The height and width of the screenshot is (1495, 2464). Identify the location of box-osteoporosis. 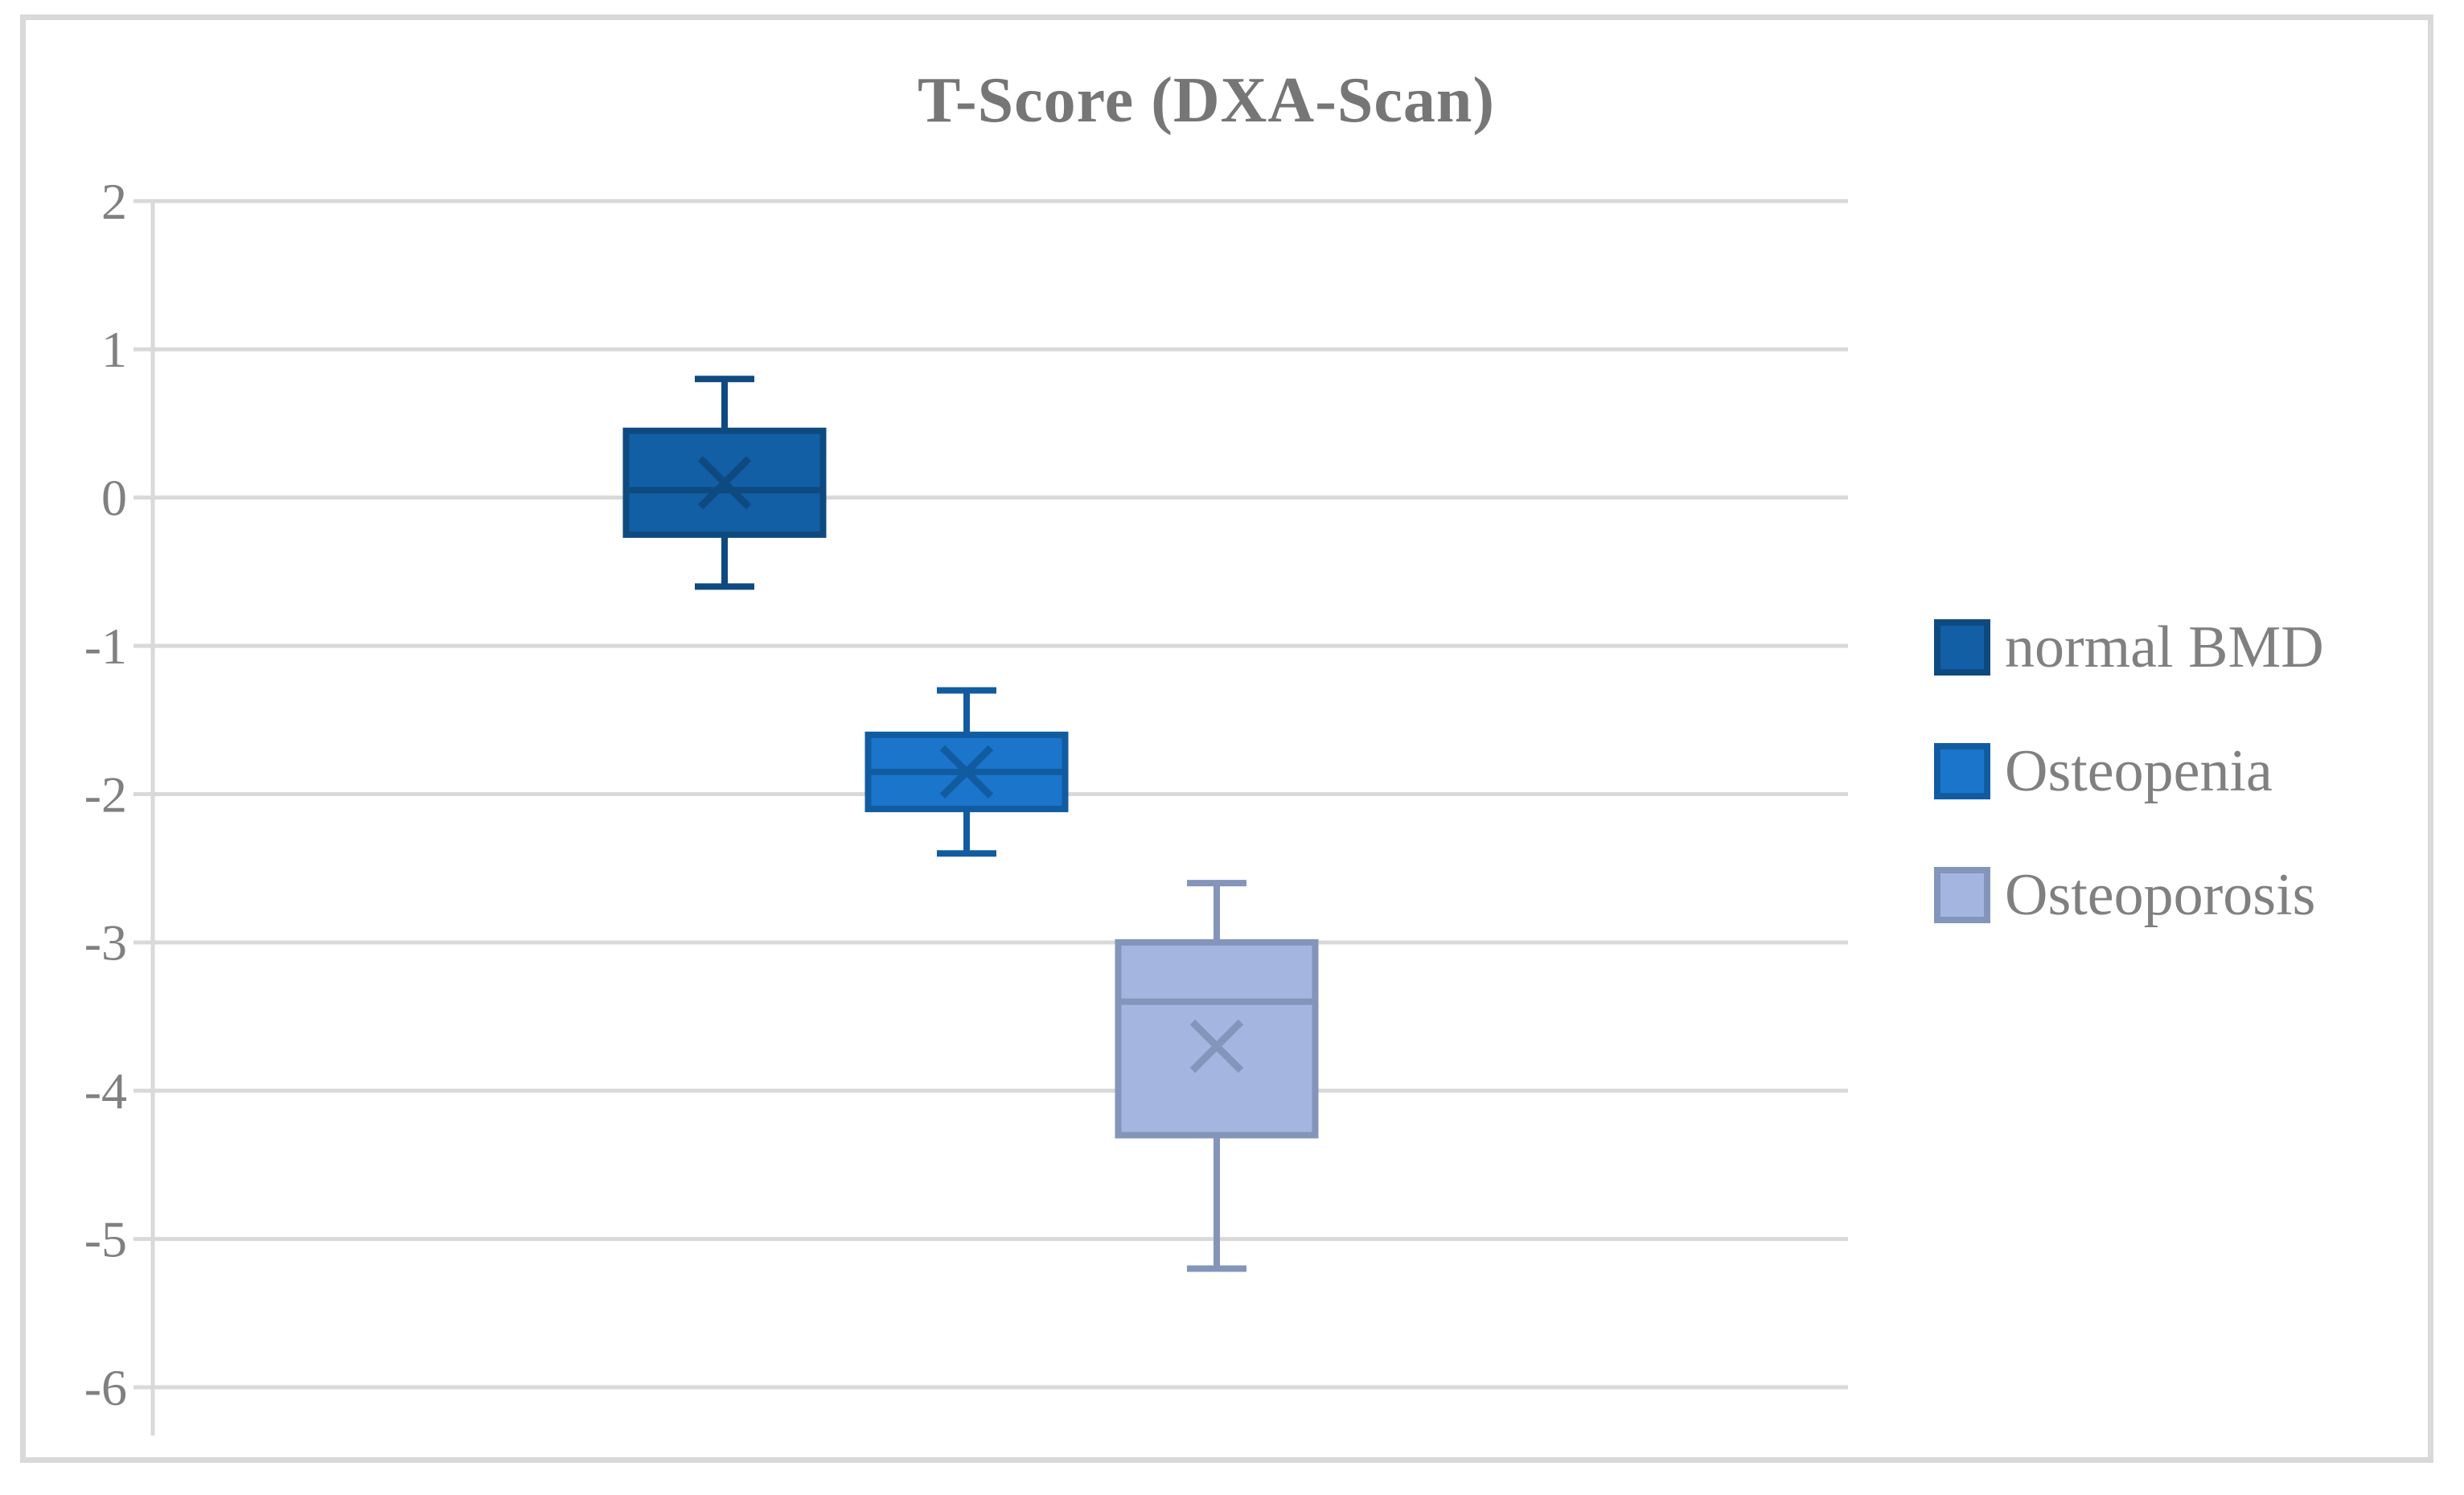
(1217, 1038).